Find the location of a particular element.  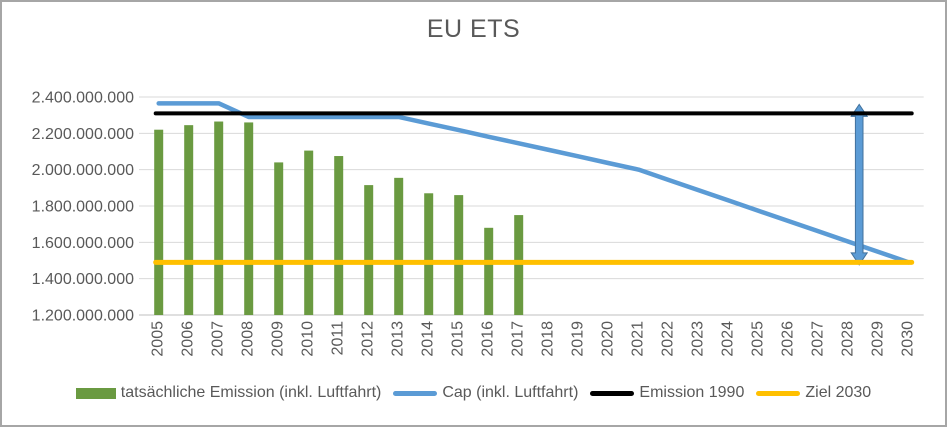

x-axis-label: 2026 is located at coordinates (788, 339).